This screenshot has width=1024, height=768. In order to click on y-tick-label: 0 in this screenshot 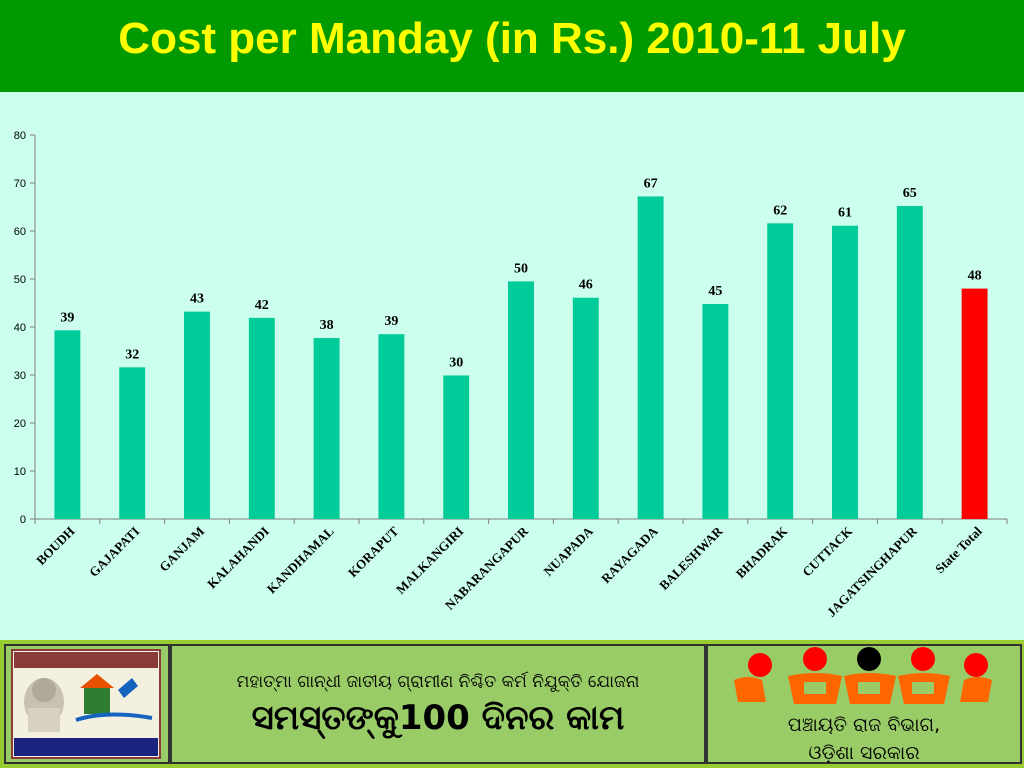, I will do `click(23, 520)`.